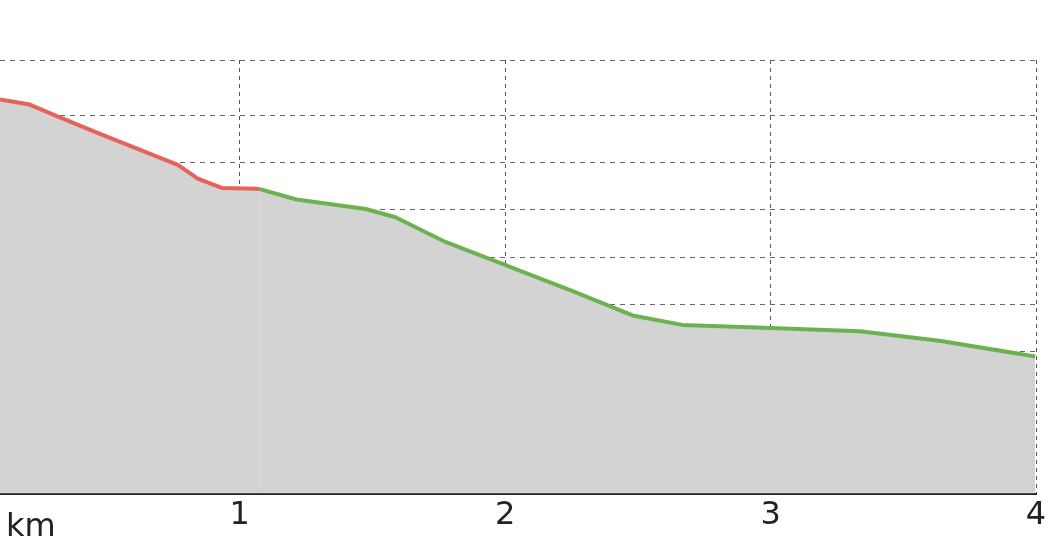 This screenshot has width=1050, height=560. Describe the element at coordinates (1036, 513) in the screenshot. I see `x-tick-label: 4` at that location.